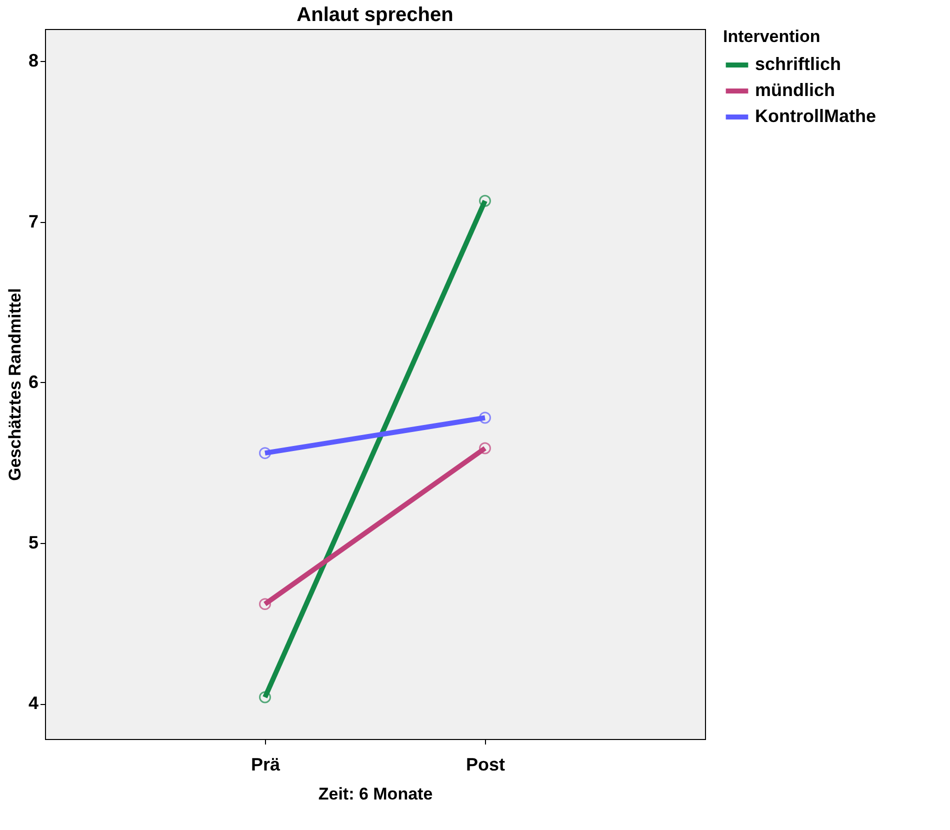  I want to click on legend-label: KontrollMathe, so click(815, 116).